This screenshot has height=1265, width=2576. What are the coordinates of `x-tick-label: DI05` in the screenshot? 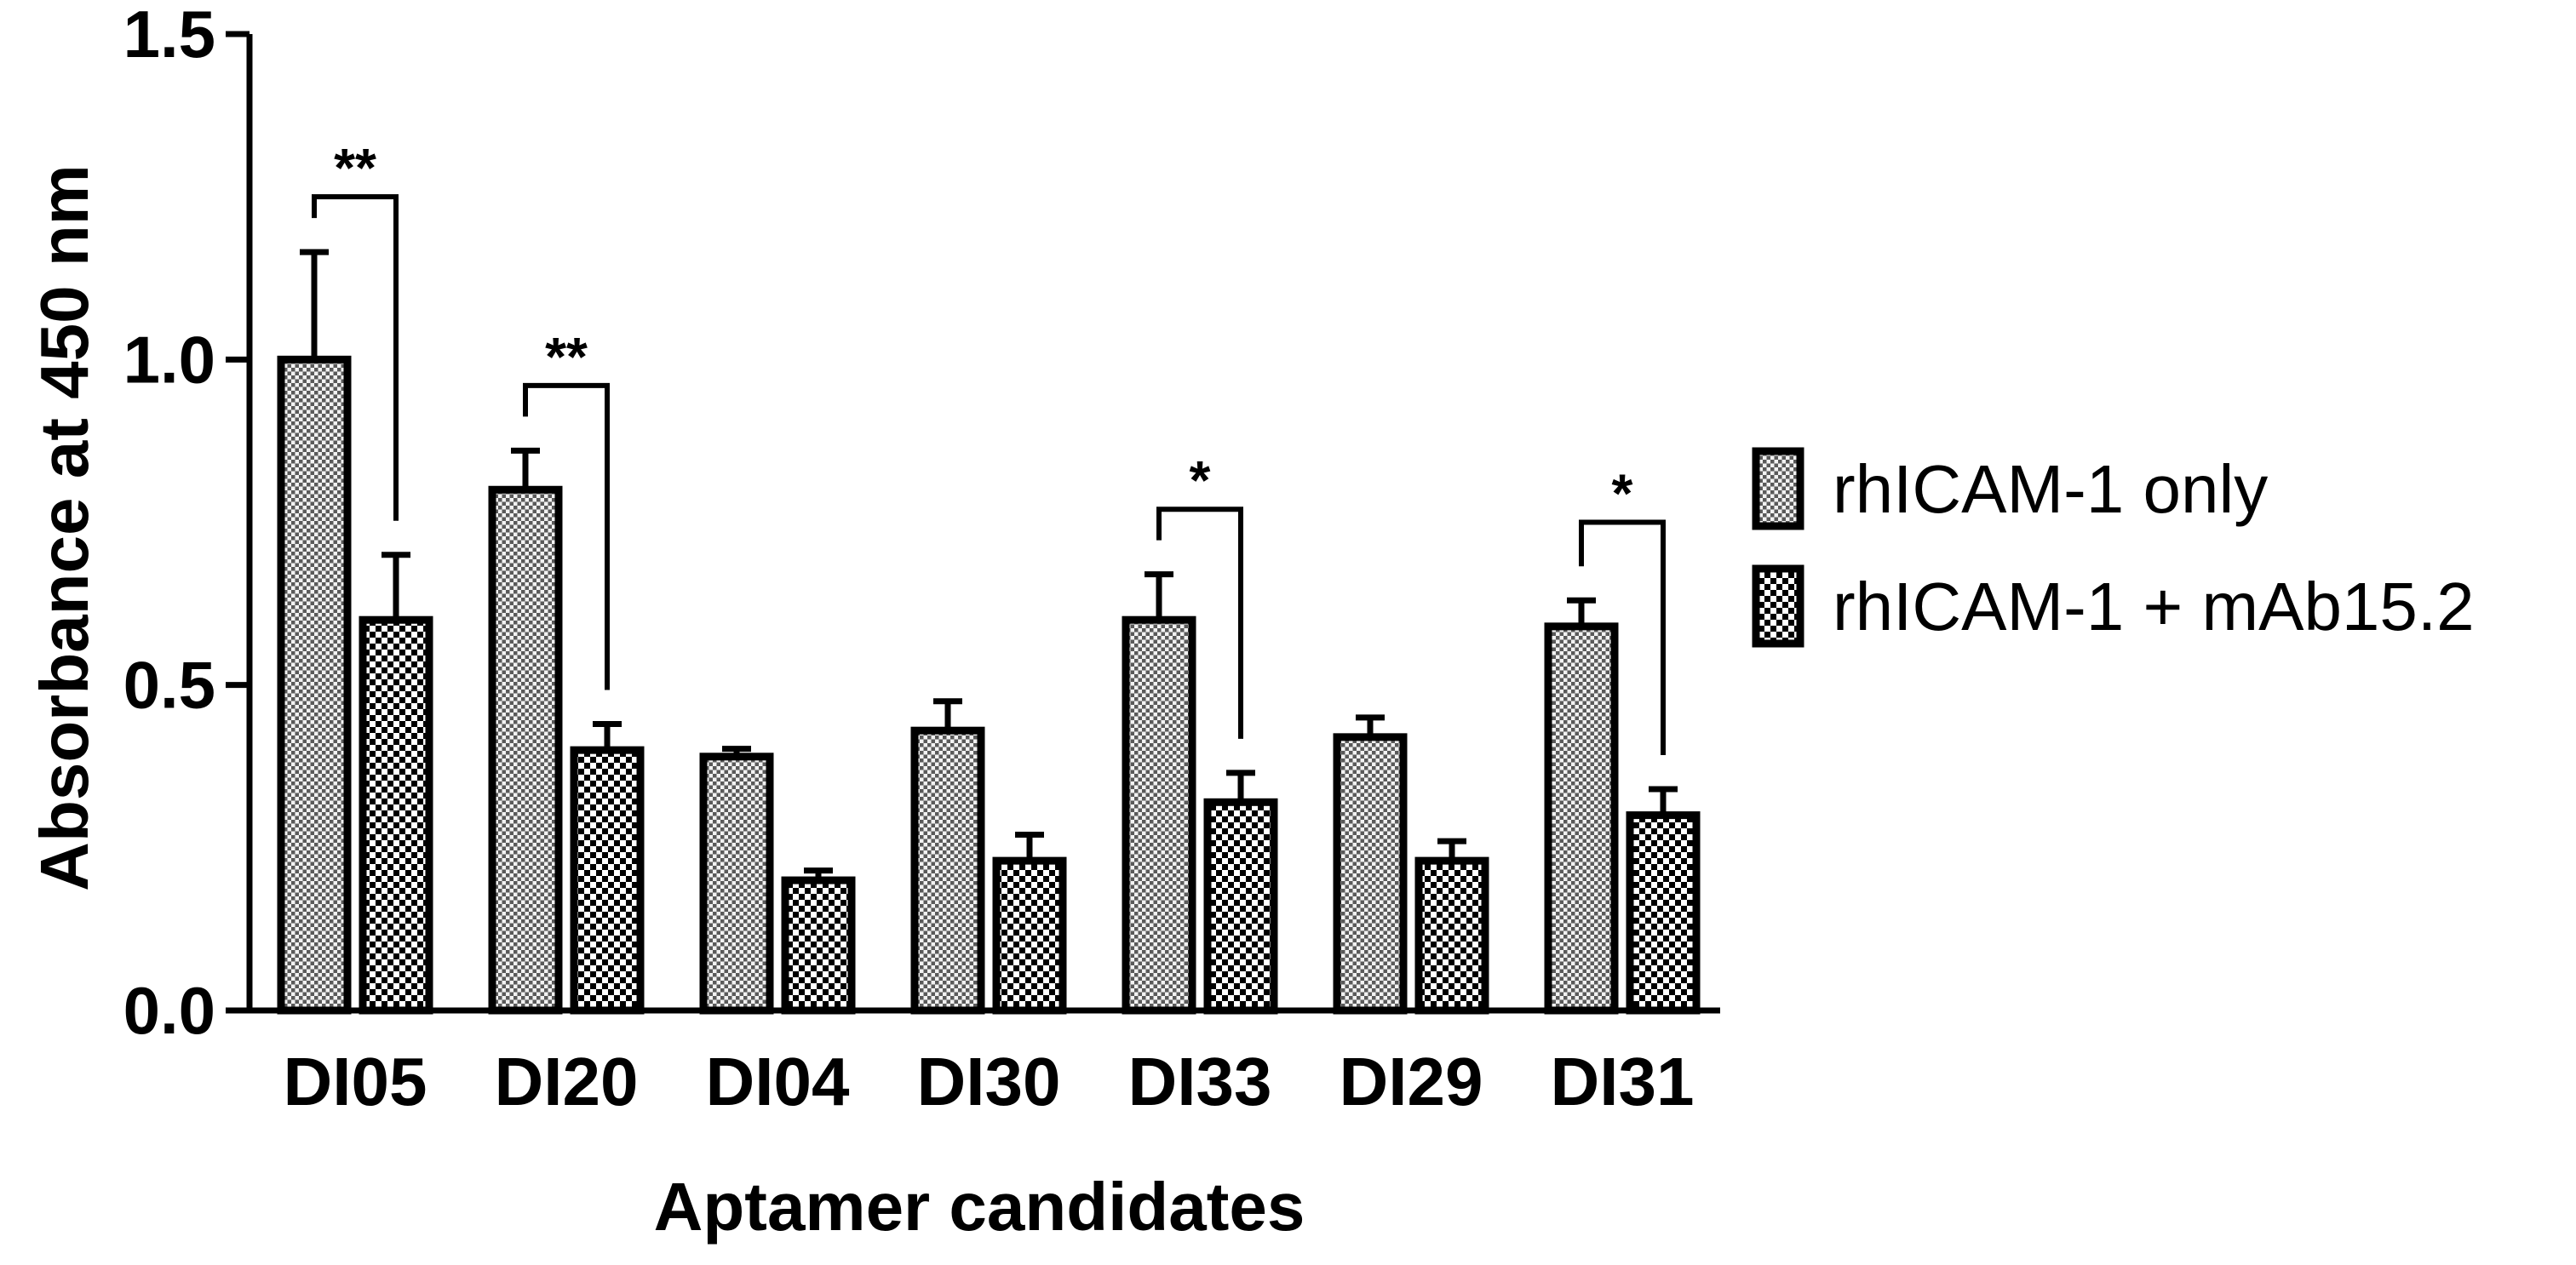 It's located at (355, 1081).